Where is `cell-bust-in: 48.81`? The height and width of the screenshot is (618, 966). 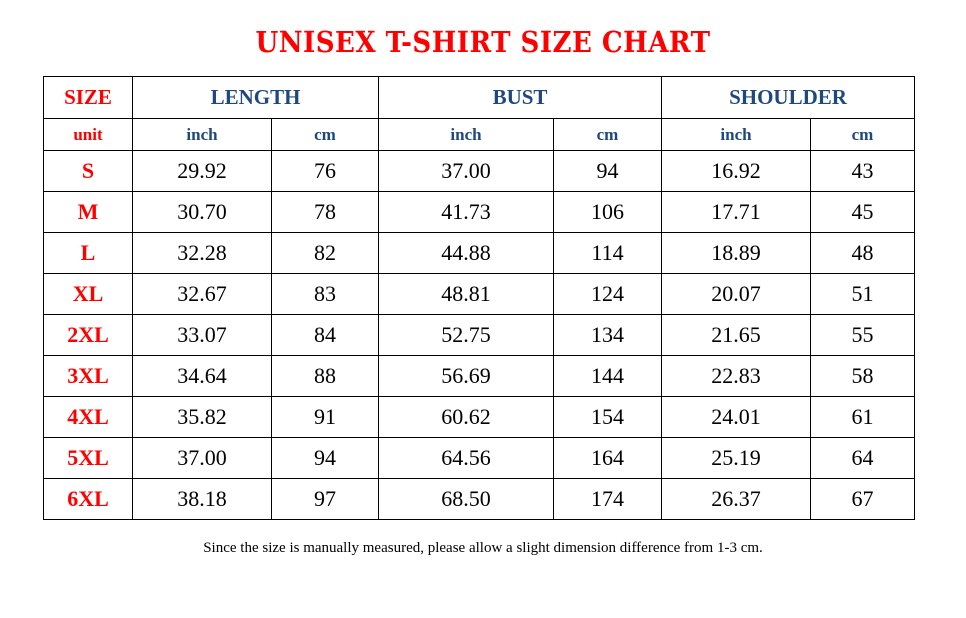 cell-bust-in: 48.81 is located at coordinates (466, 294).